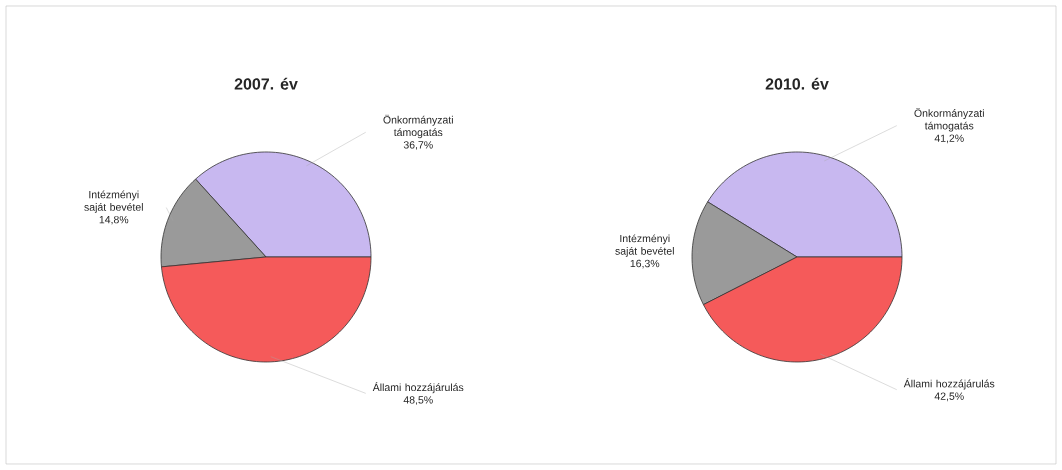 Image resolution: width=1062 pixels, height=470 pixels. I want to click on chart-title: 2010. év, so click(797, 83).